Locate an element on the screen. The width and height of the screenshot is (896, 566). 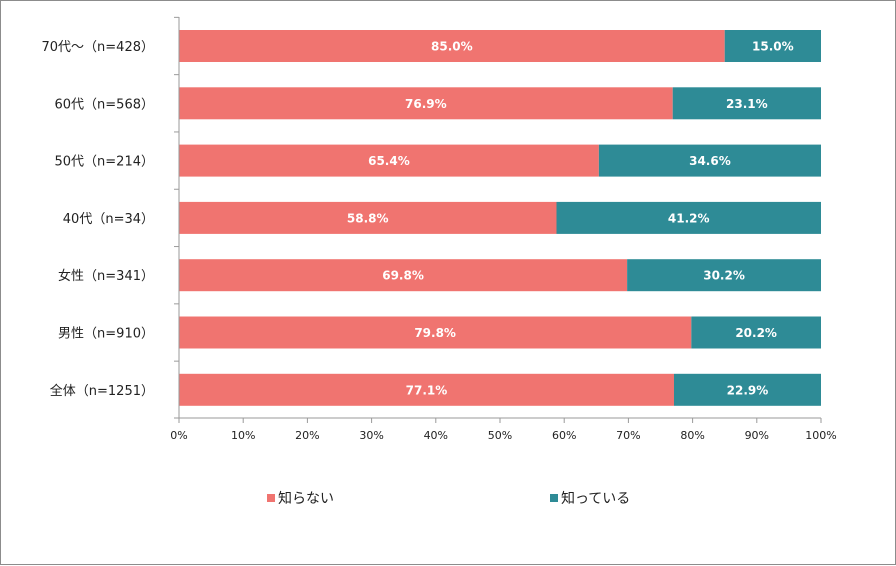
legend-label: 知らない is located at coordinates (306, 498).